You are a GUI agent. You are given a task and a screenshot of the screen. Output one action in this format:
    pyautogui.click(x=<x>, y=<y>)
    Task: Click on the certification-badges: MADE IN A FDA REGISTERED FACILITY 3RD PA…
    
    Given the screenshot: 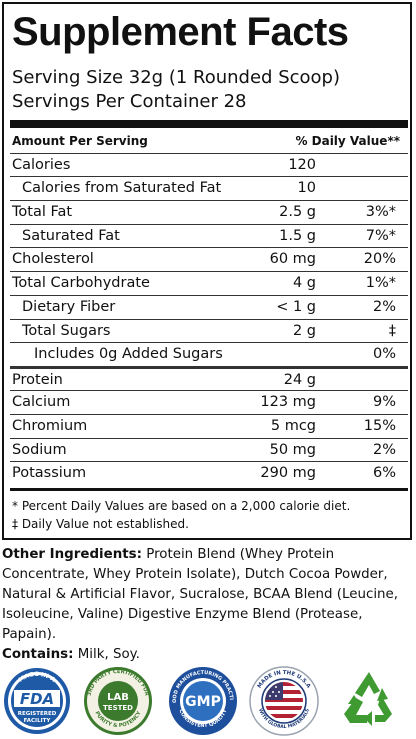 What is the action you would take?
    pyautogui.click(x=208, y=699)
    